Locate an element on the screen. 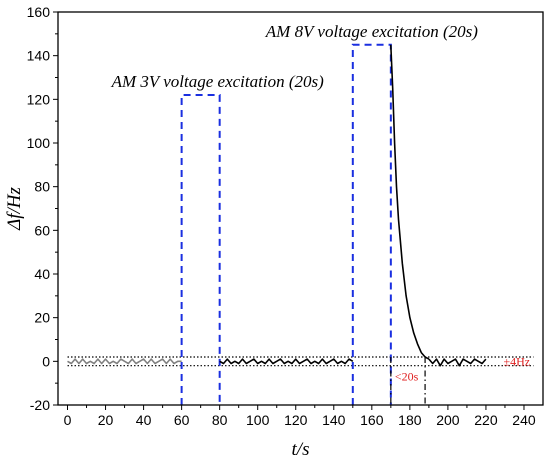 Image resolution: width=550 pixels, height=465 pixels. x-tick-label-3: 60 is located at coordinates (182, 420).